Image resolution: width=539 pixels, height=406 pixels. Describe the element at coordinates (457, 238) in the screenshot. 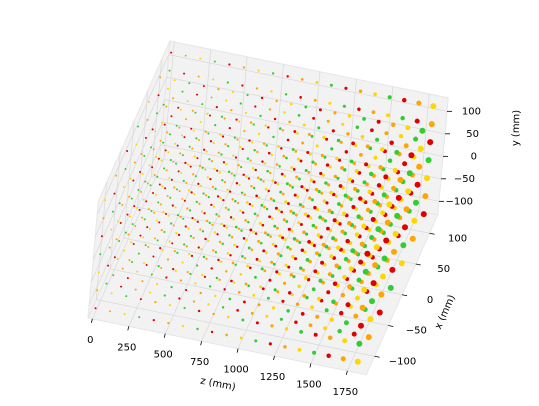

I see `x-tick-label: 100` at that location.